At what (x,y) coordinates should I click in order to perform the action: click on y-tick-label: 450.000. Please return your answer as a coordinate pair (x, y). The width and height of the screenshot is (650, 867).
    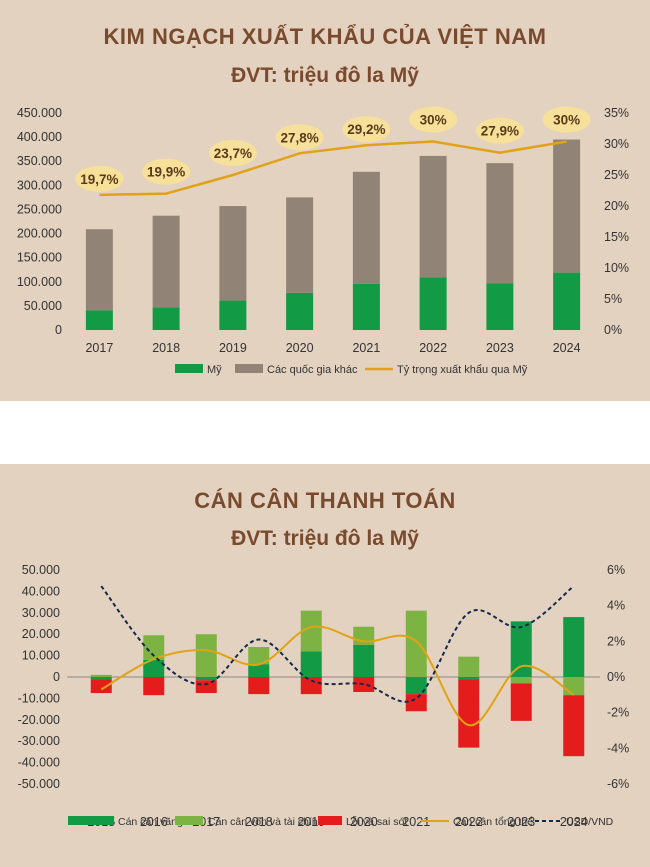
    Looking at the image, I should click on (39, 113).